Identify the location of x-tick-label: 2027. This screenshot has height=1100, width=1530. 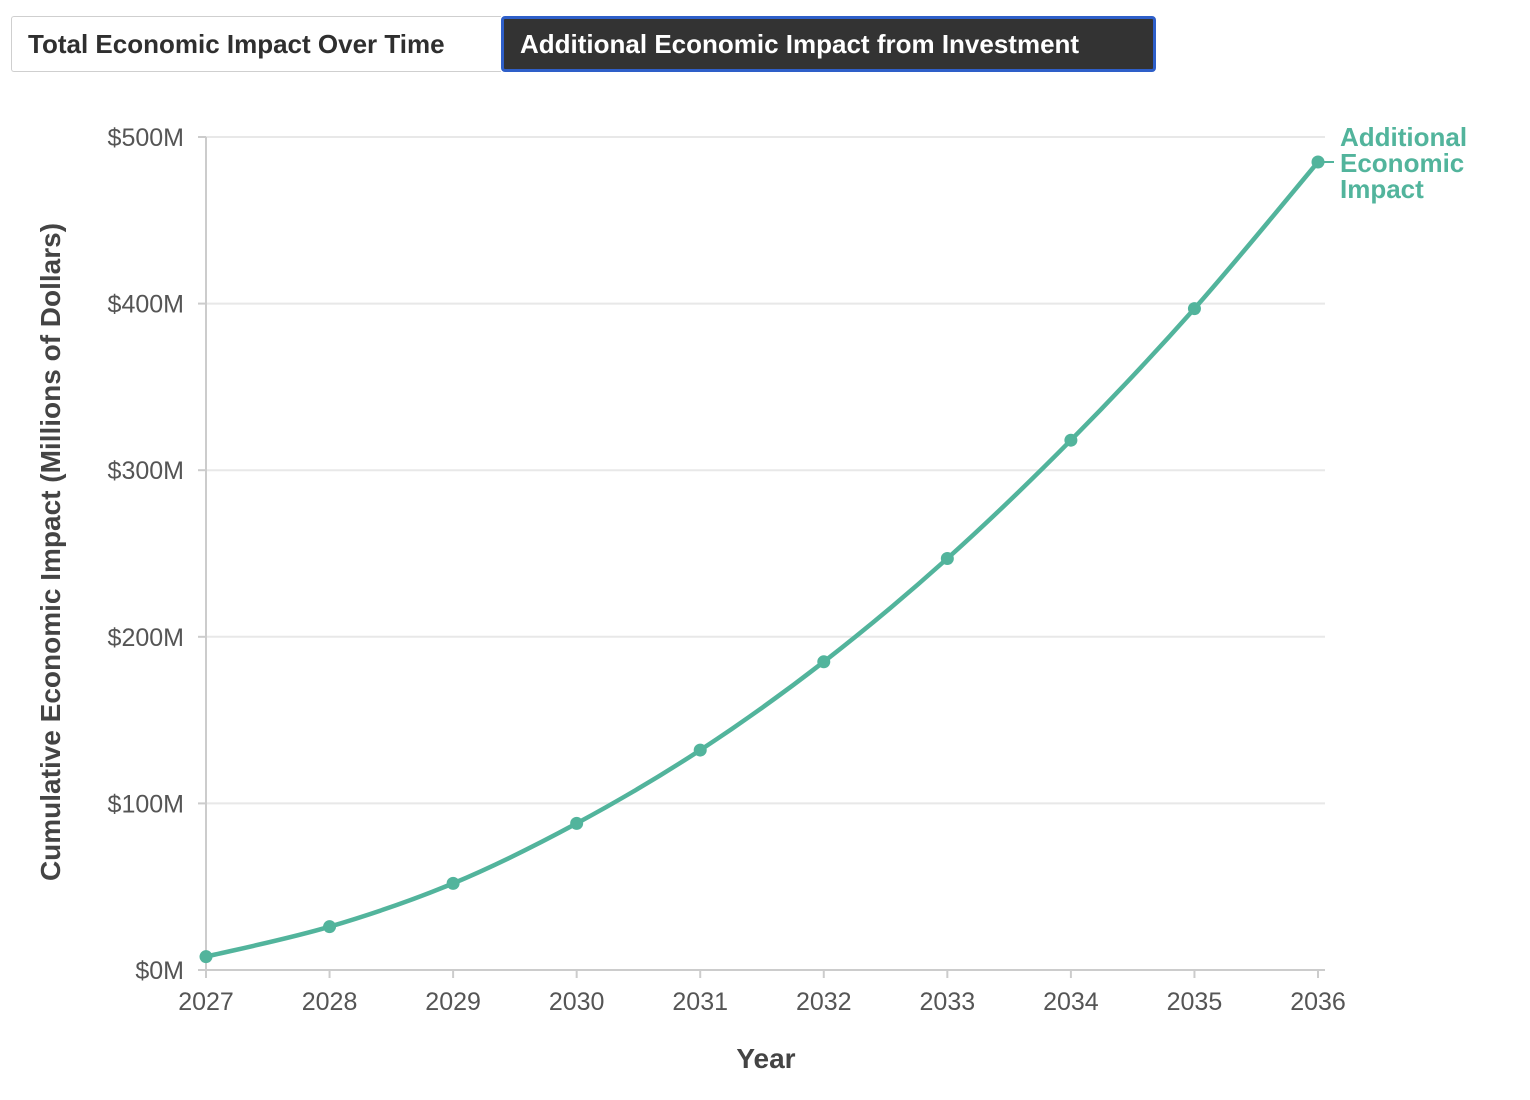
(206, 1002).